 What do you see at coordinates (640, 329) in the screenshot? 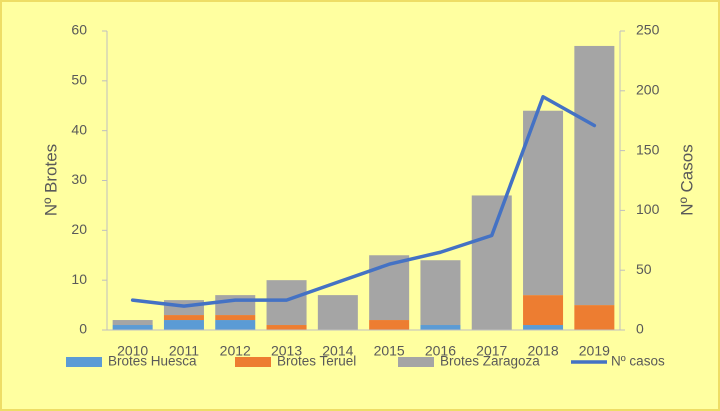
I see `y2-tick-label: 0` at bounding box center [640, 329].